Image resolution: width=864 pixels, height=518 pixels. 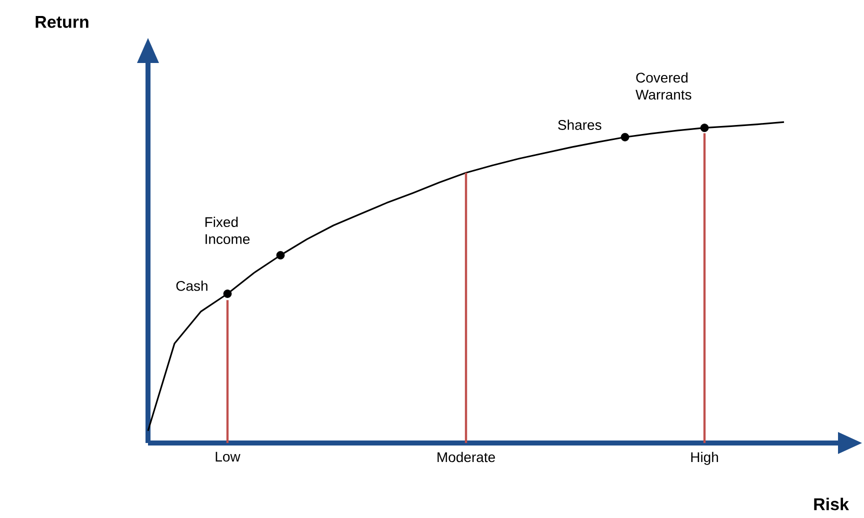 What do you see at coordinates (466, 457) in the screenshot?
I see `x-tick-label: Moderate` at bounding box center [466, 457].